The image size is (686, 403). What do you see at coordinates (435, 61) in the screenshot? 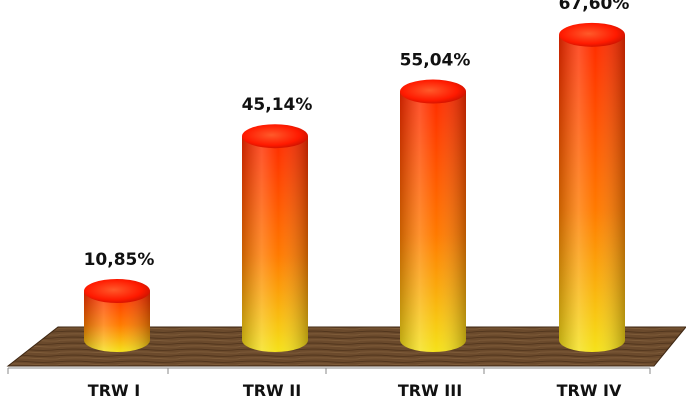
I see `data-label: 55,04%` at bounding box center [435, 61].